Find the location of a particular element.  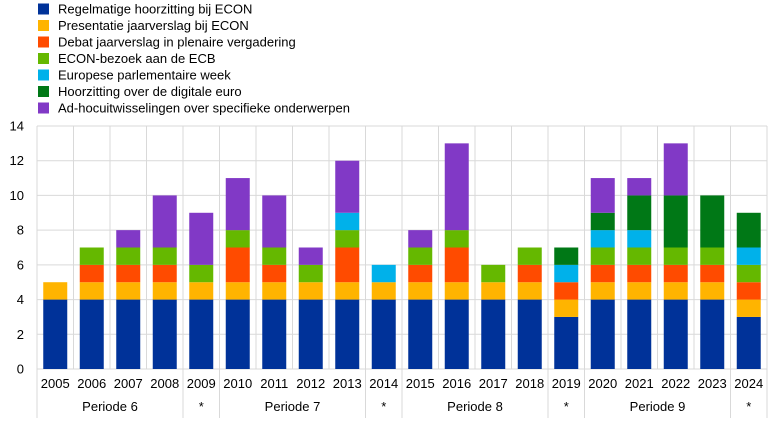

x-tick-label: 2018 is located at coordinates (529, 383).